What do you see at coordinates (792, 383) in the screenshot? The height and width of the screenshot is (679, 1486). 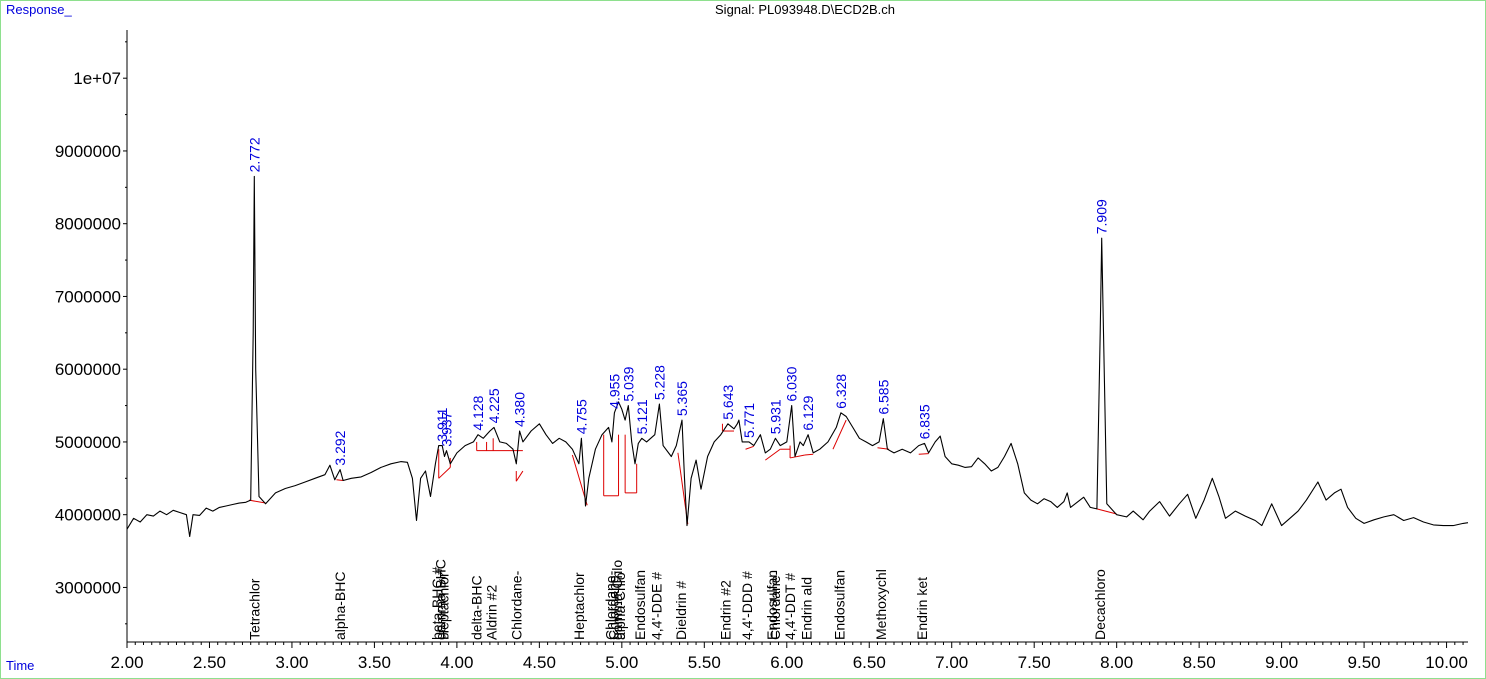 I see `peak-rt-label: 6.030` at bounding box center [792, 383].